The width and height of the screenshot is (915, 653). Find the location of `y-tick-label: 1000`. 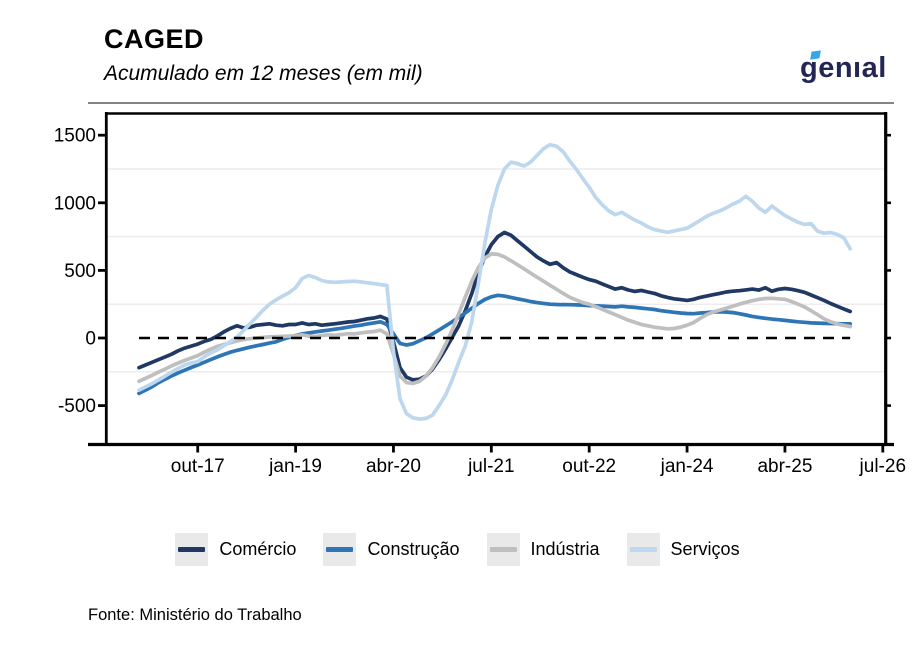

y-tick-label: 1000 is located at coordinates (75, 203).